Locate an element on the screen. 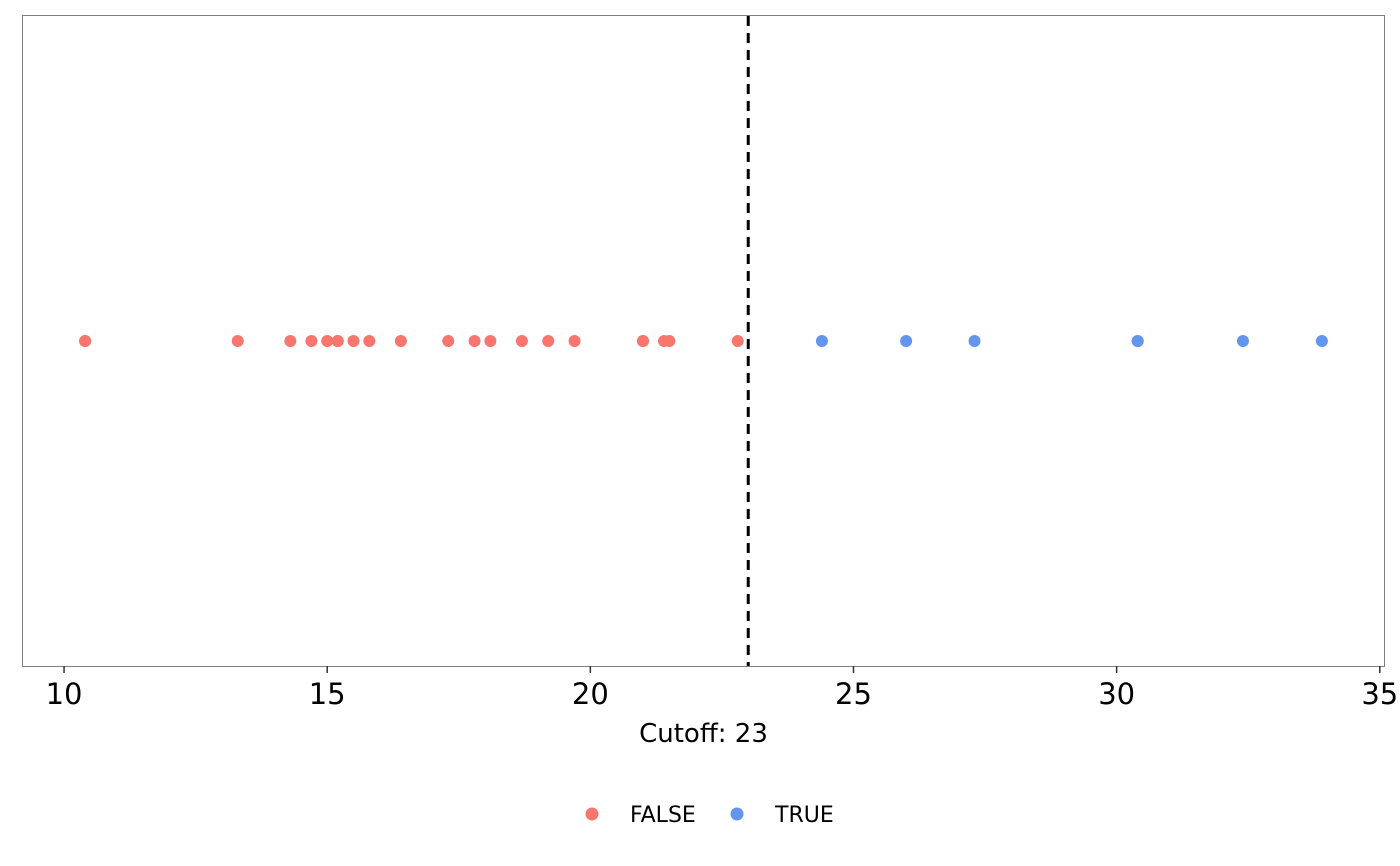 This screenshot has width=1400, height=866. x-tick-label: 30 is located at coordinates (1116, 694).